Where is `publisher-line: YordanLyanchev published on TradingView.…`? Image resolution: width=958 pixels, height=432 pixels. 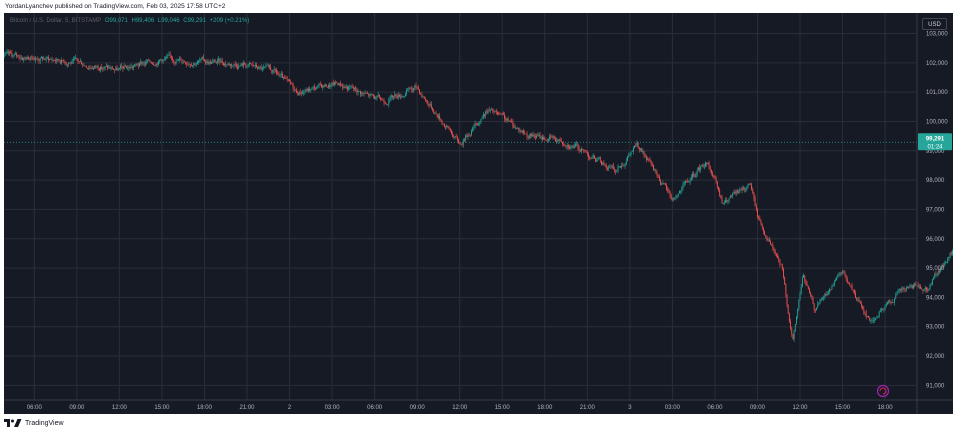 publisher-line: YordanLyanchev published on TradingView.… is located at coordinates (115, 6).